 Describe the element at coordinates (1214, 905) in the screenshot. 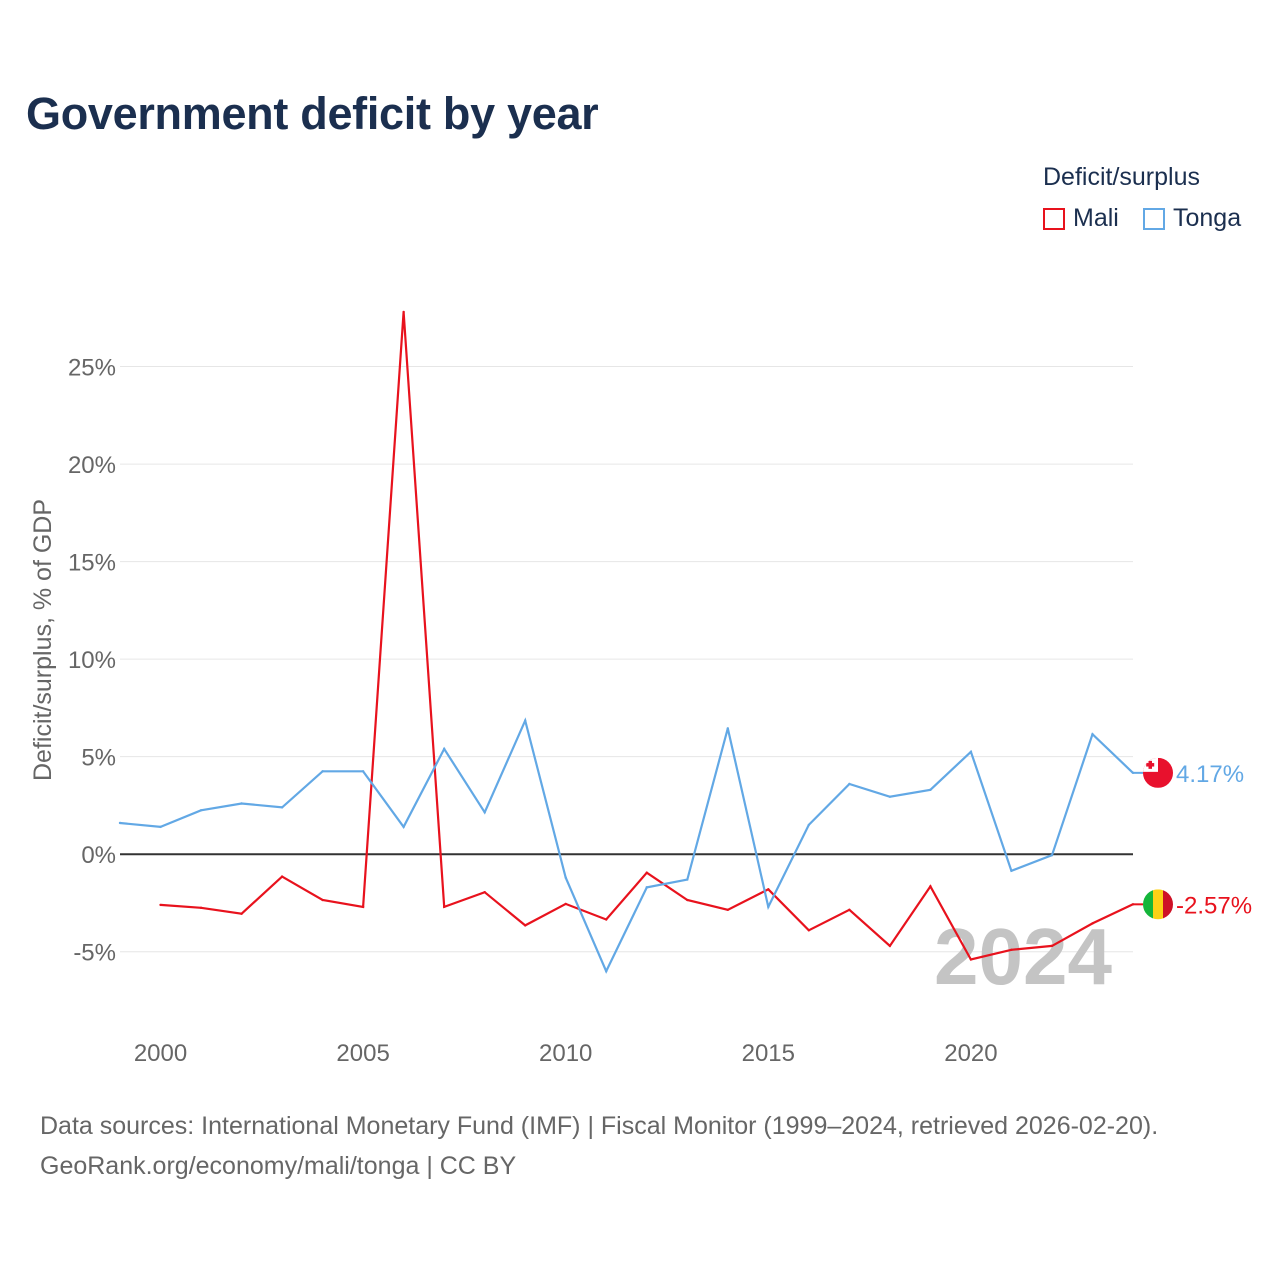

I see `end-value-label-mali: -2.57%` at that location.